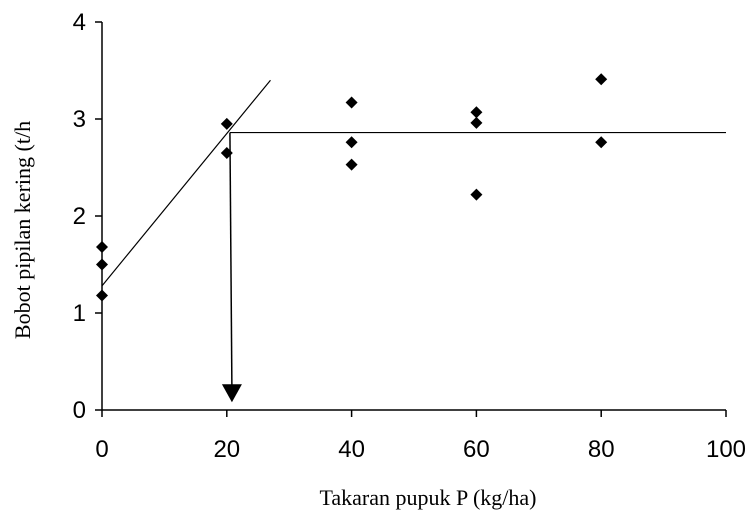 This screenshot has height=523, width=750. Describe the element at coordinates (79, 313) in the screenshot. I see `y-tick-label: 1` at that location.